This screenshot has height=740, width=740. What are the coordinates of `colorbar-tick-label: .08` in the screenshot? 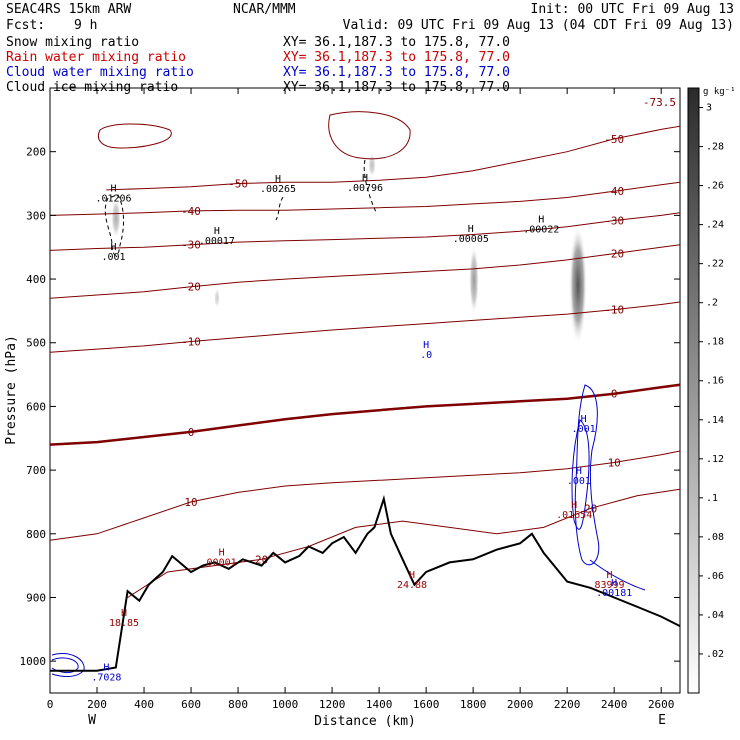 It's located at (715, 537).